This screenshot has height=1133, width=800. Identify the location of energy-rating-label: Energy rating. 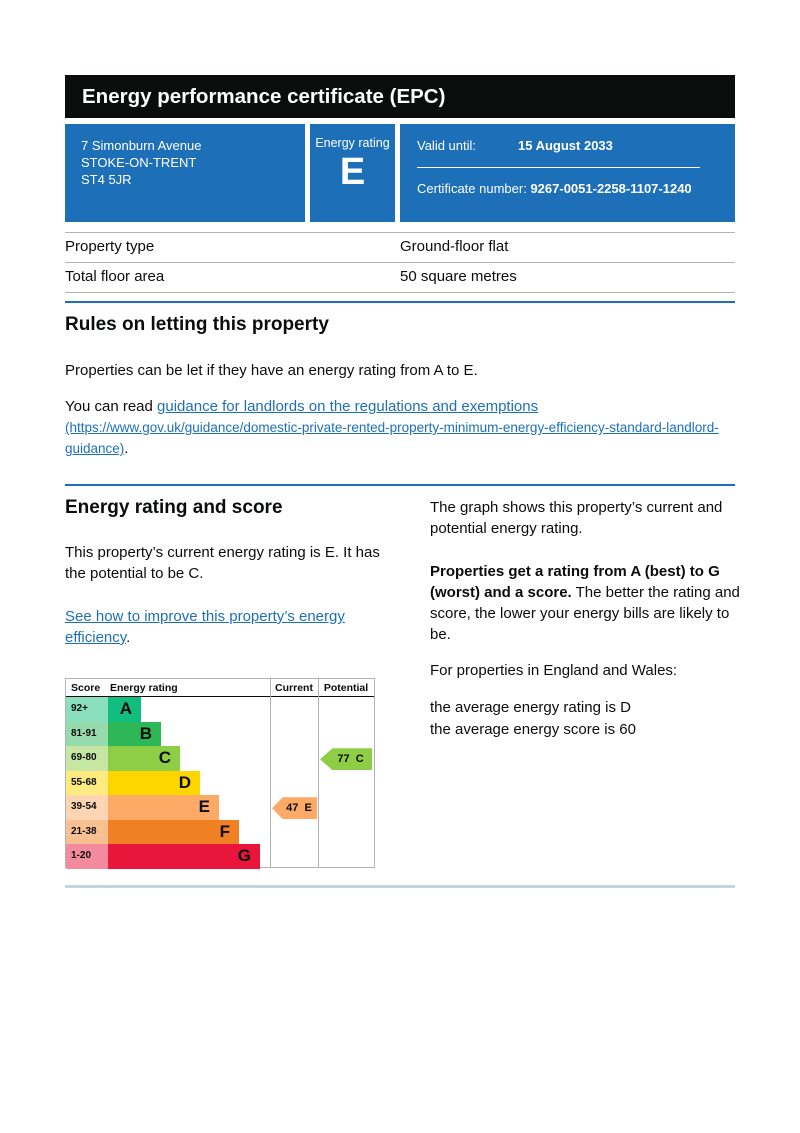
(352, 143).